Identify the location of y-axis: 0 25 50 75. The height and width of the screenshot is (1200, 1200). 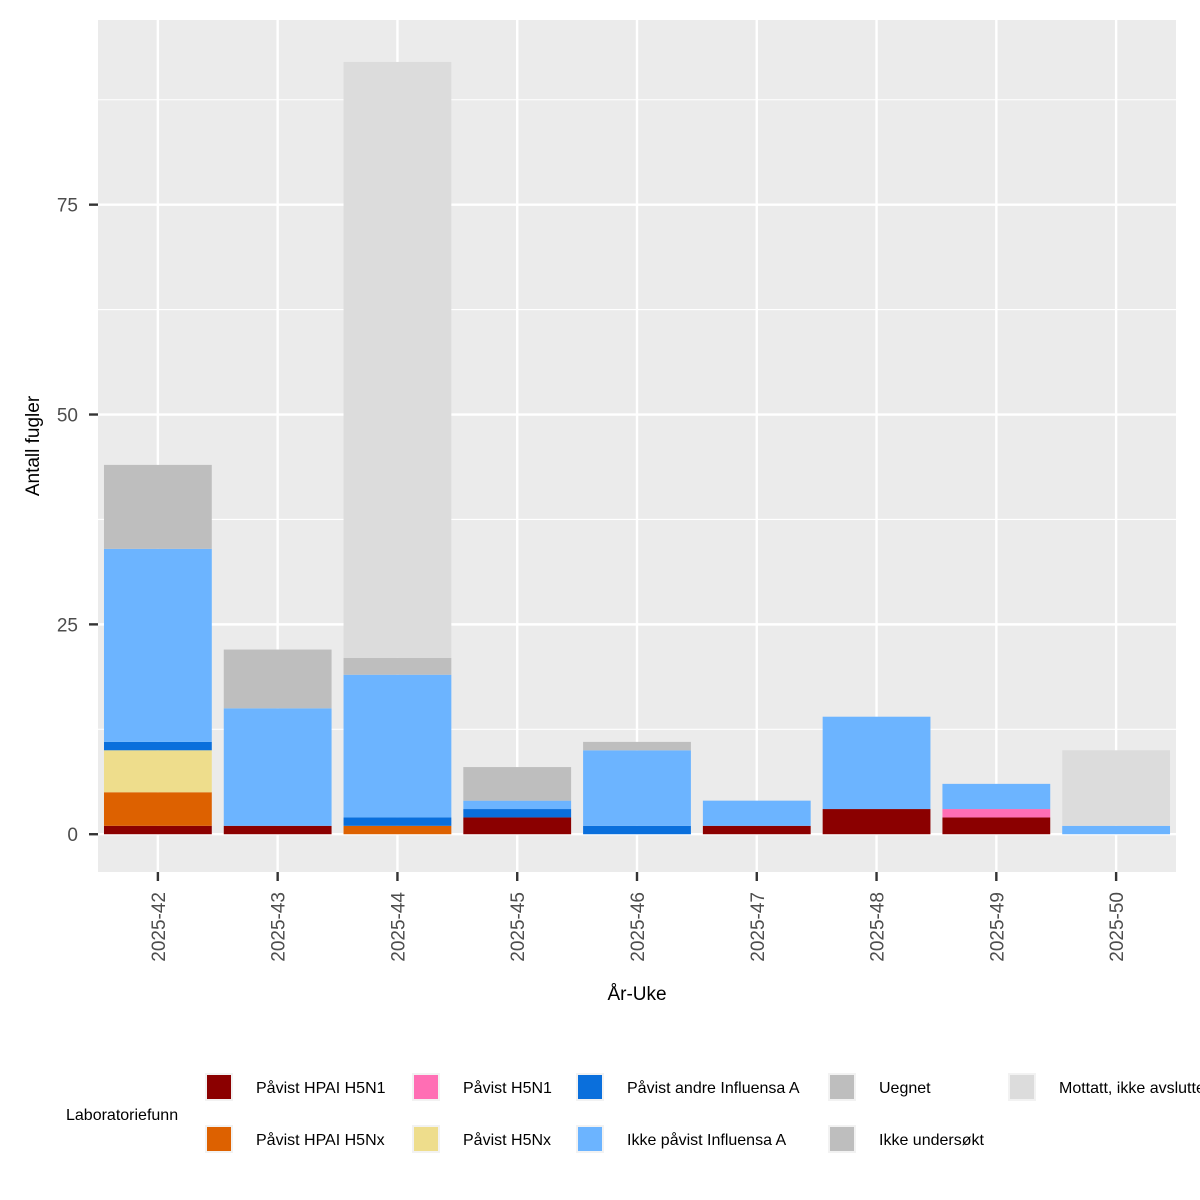
(77, 521).